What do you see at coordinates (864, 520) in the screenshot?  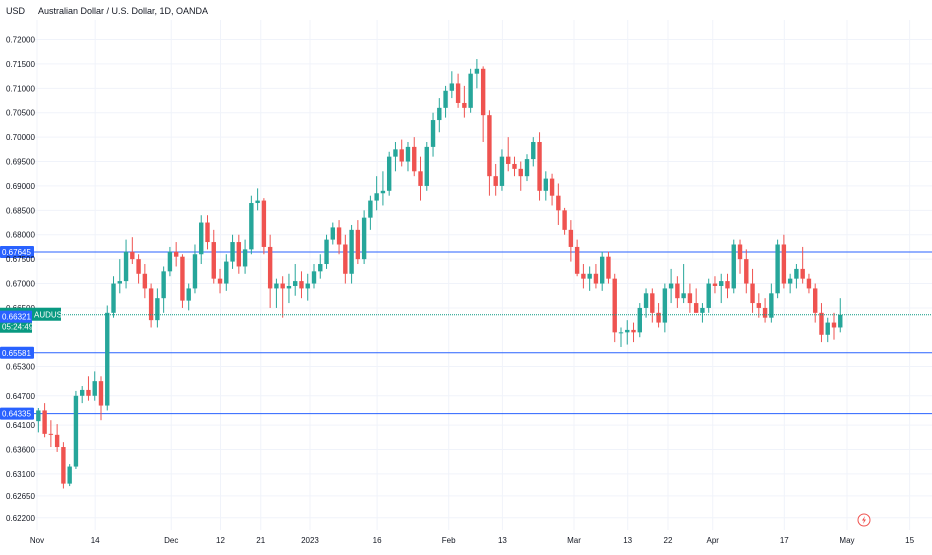 I see `lightning-icon` at bounding box center [864, 520].